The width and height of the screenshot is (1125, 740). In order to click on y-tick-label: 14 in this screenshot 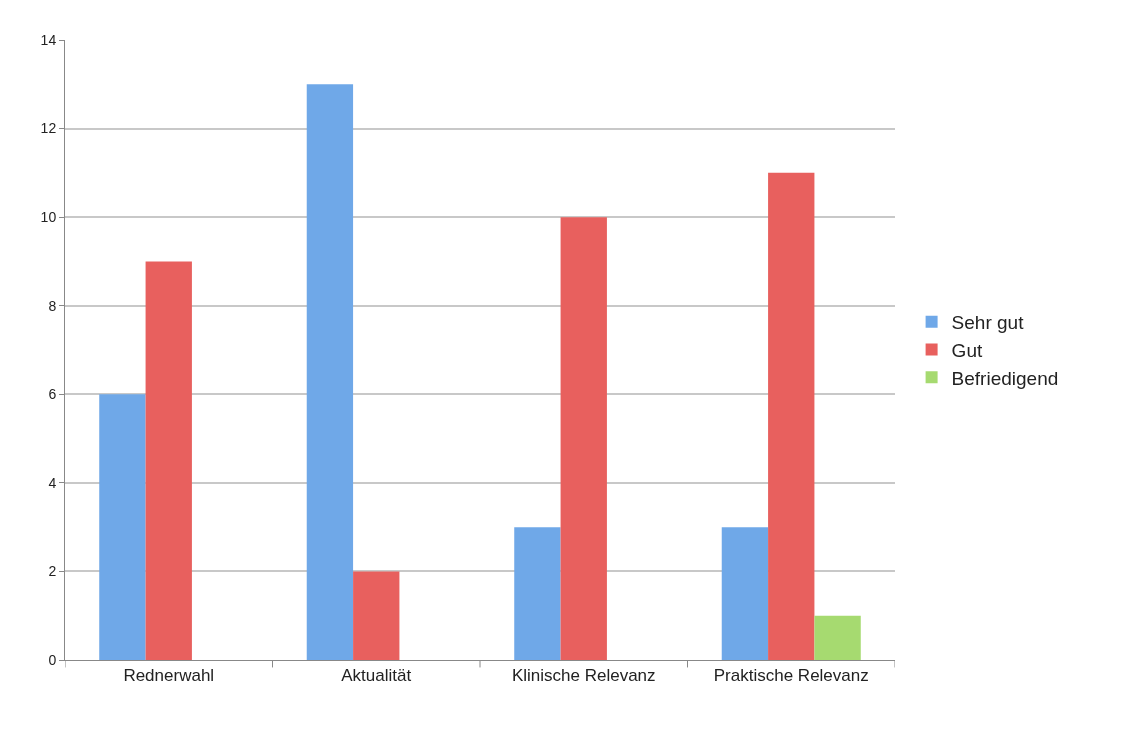, I will do `click(48, 39)`.